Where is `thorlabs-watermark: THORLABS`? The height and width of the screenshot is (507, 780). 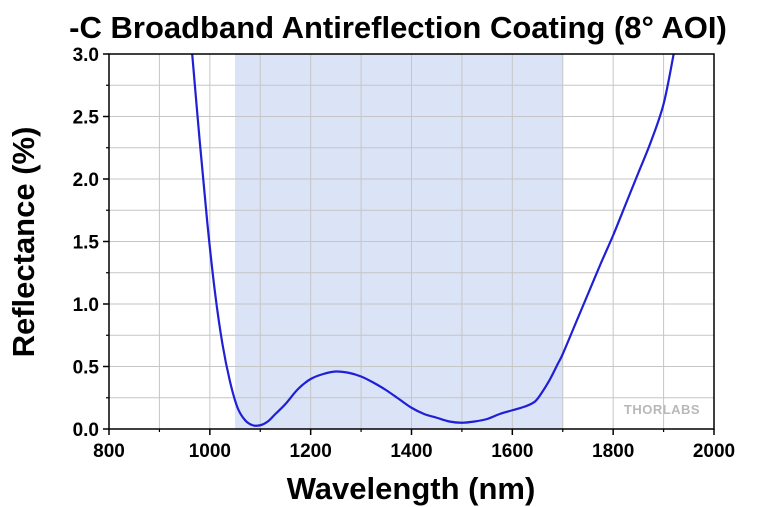
thorlabs-watermark: THORLABS is located at coordinates (662, 409).